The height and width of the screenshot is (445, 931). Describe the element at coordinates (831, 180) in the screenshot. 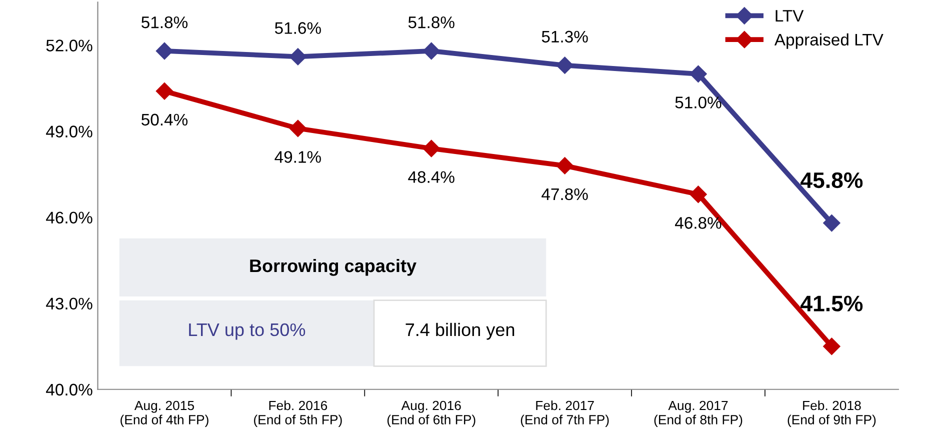

I see `data-label: 45.8%` at that location.